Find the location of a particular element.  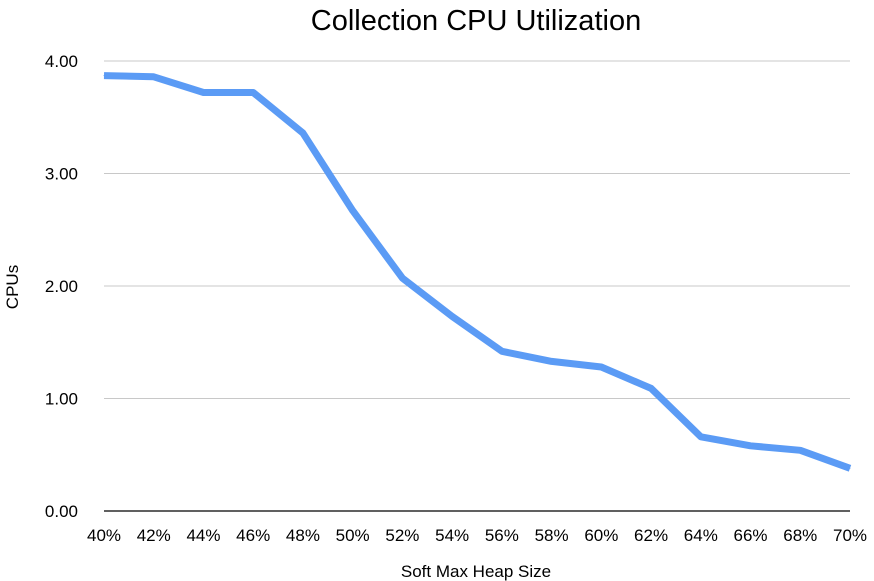

x-tick-label: 66% is located at coordinates (751, 535).